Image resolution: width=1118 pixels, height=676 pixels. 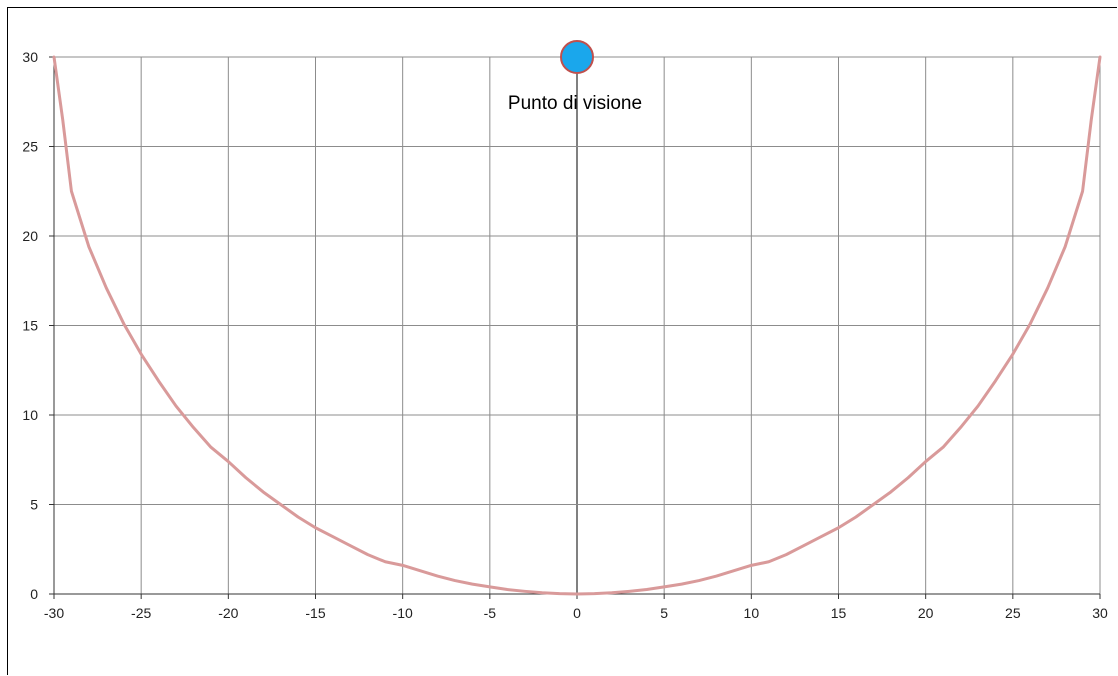 What do you see at coordinates (54, 613) in the screenshot?
I see `x-tick-label: -30` at bounding box center [54, 613].